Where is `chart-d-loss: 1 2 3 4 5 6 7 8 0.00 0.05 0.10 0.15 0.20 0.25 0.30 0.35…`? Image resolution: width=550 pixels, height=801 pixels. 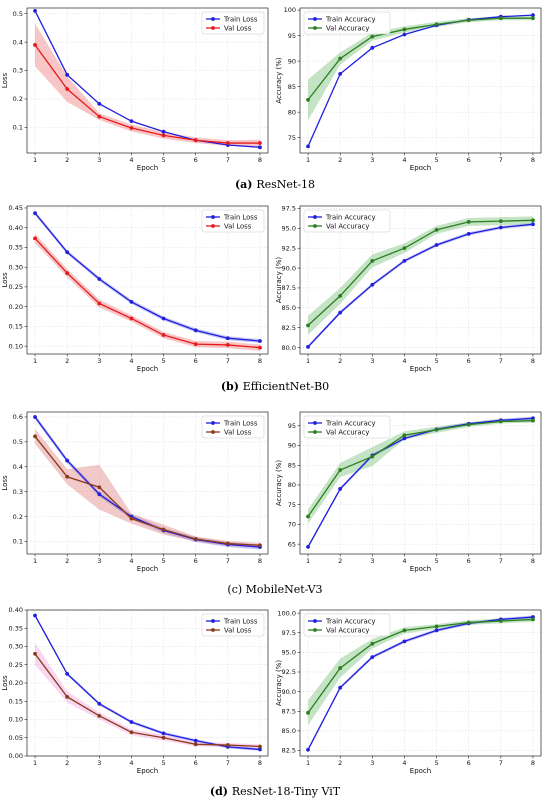 chart-d-loss: 1 2 3 4 5 6 7 8 0.00 0.05 0.10 0.15 0.20 0.25 0.30 0.35… is located at coordinates (135, 690).